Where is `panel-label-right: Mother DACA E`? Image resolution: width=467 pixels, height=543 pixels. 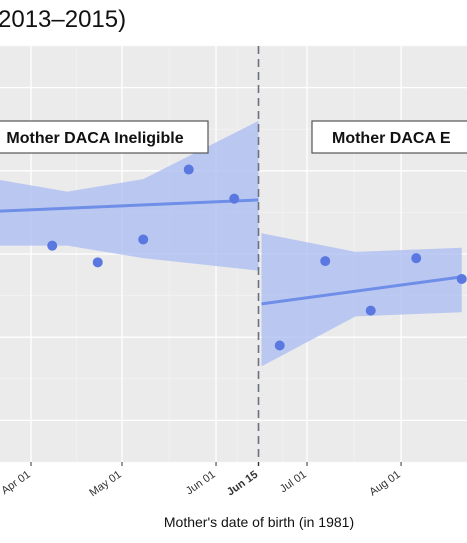 panel-label-right: Mother DACA E is located at coordinates (389, 137).